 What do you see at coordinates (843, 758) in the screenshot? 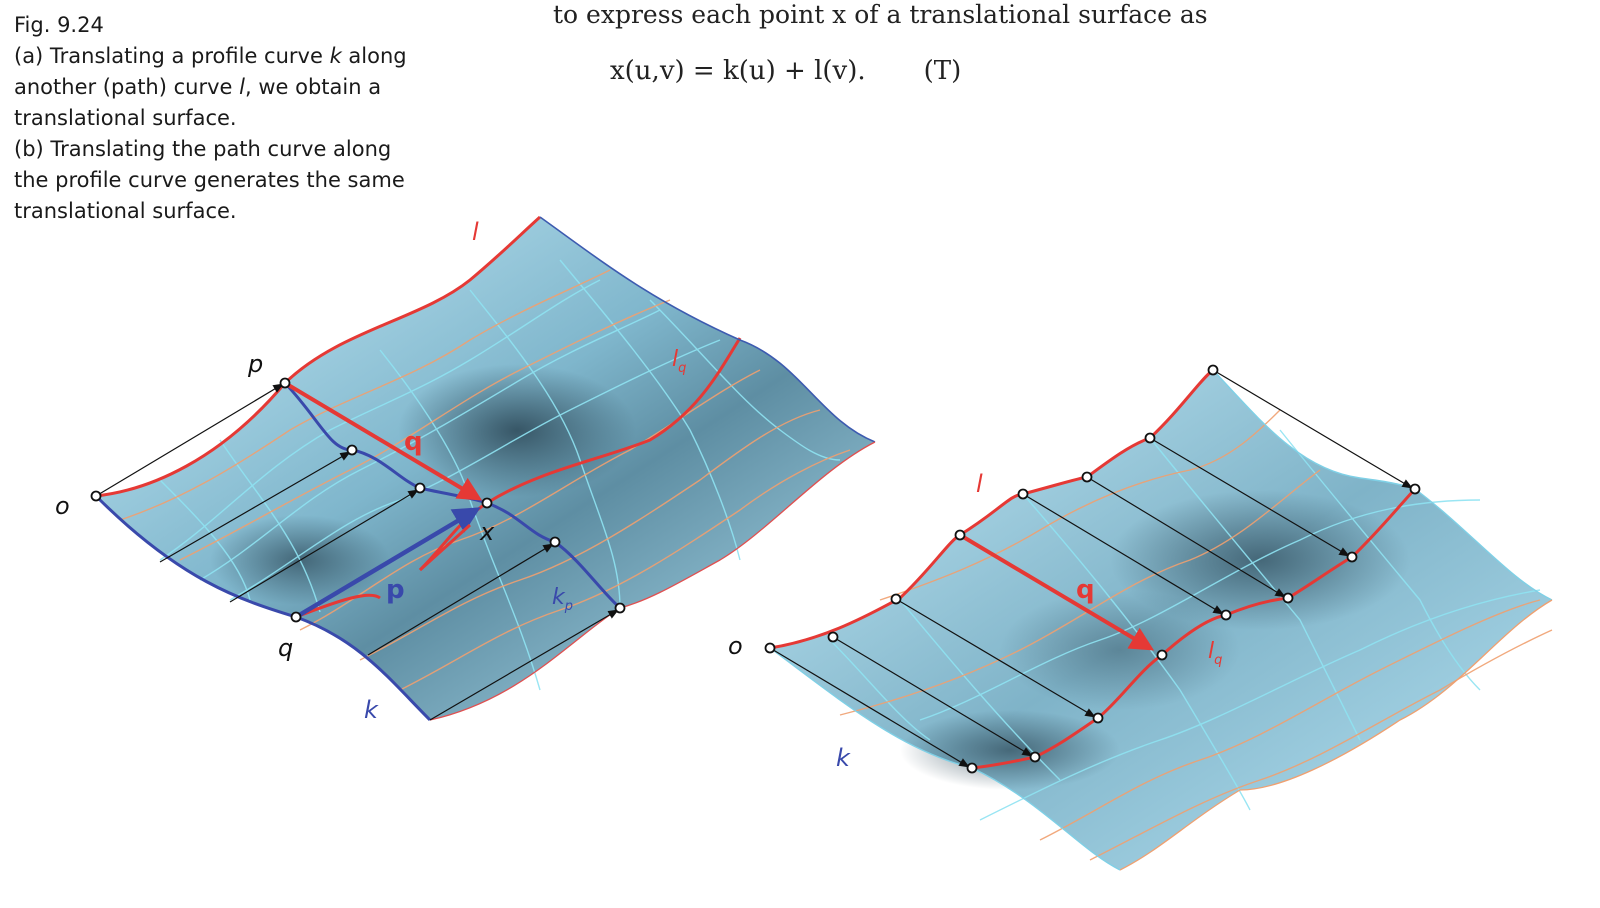
I see `label-k-b: k` at bounding box center [843, 758].